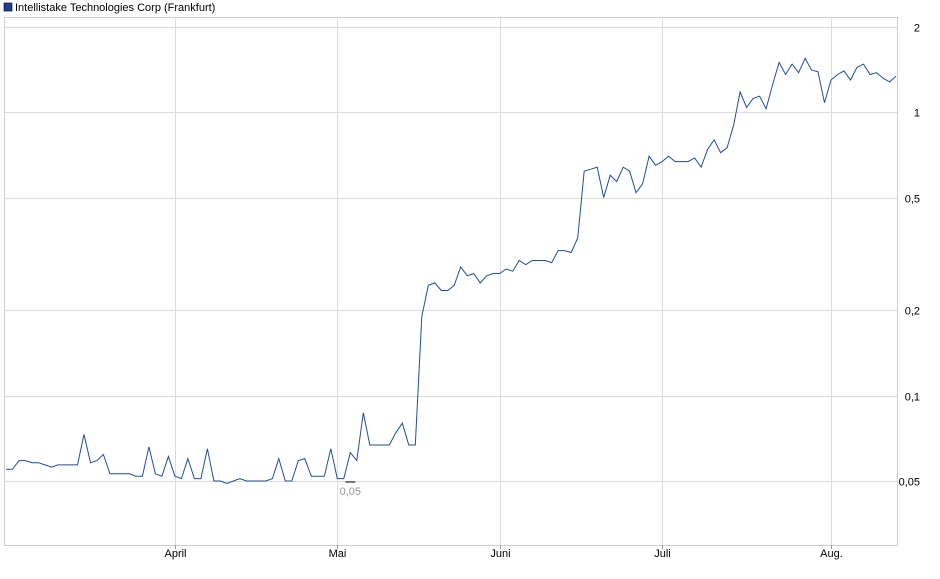 This screenshot has height=579, width=940. Describe the element at coordinates (912, 200) in the screenshot. I see `y-tick-label: 0,5` at that location.